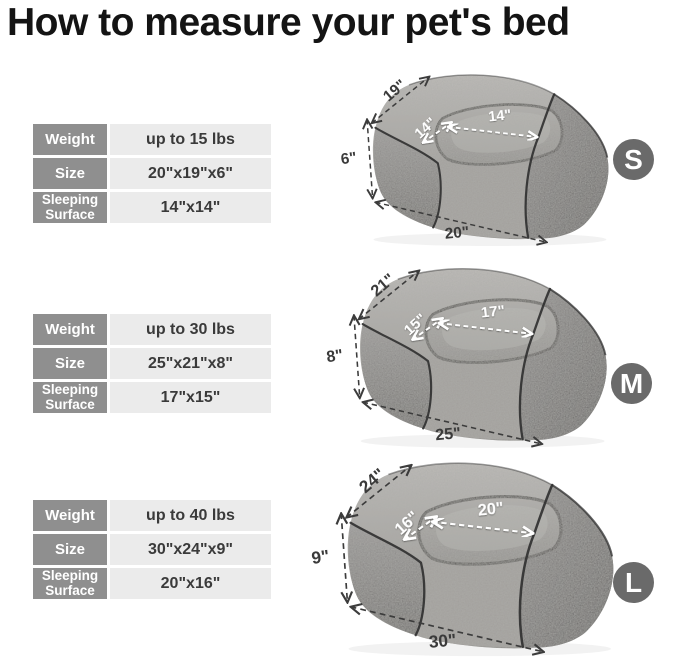  I want to click on weight-value: up to 40 lbs, so click(190, 515).